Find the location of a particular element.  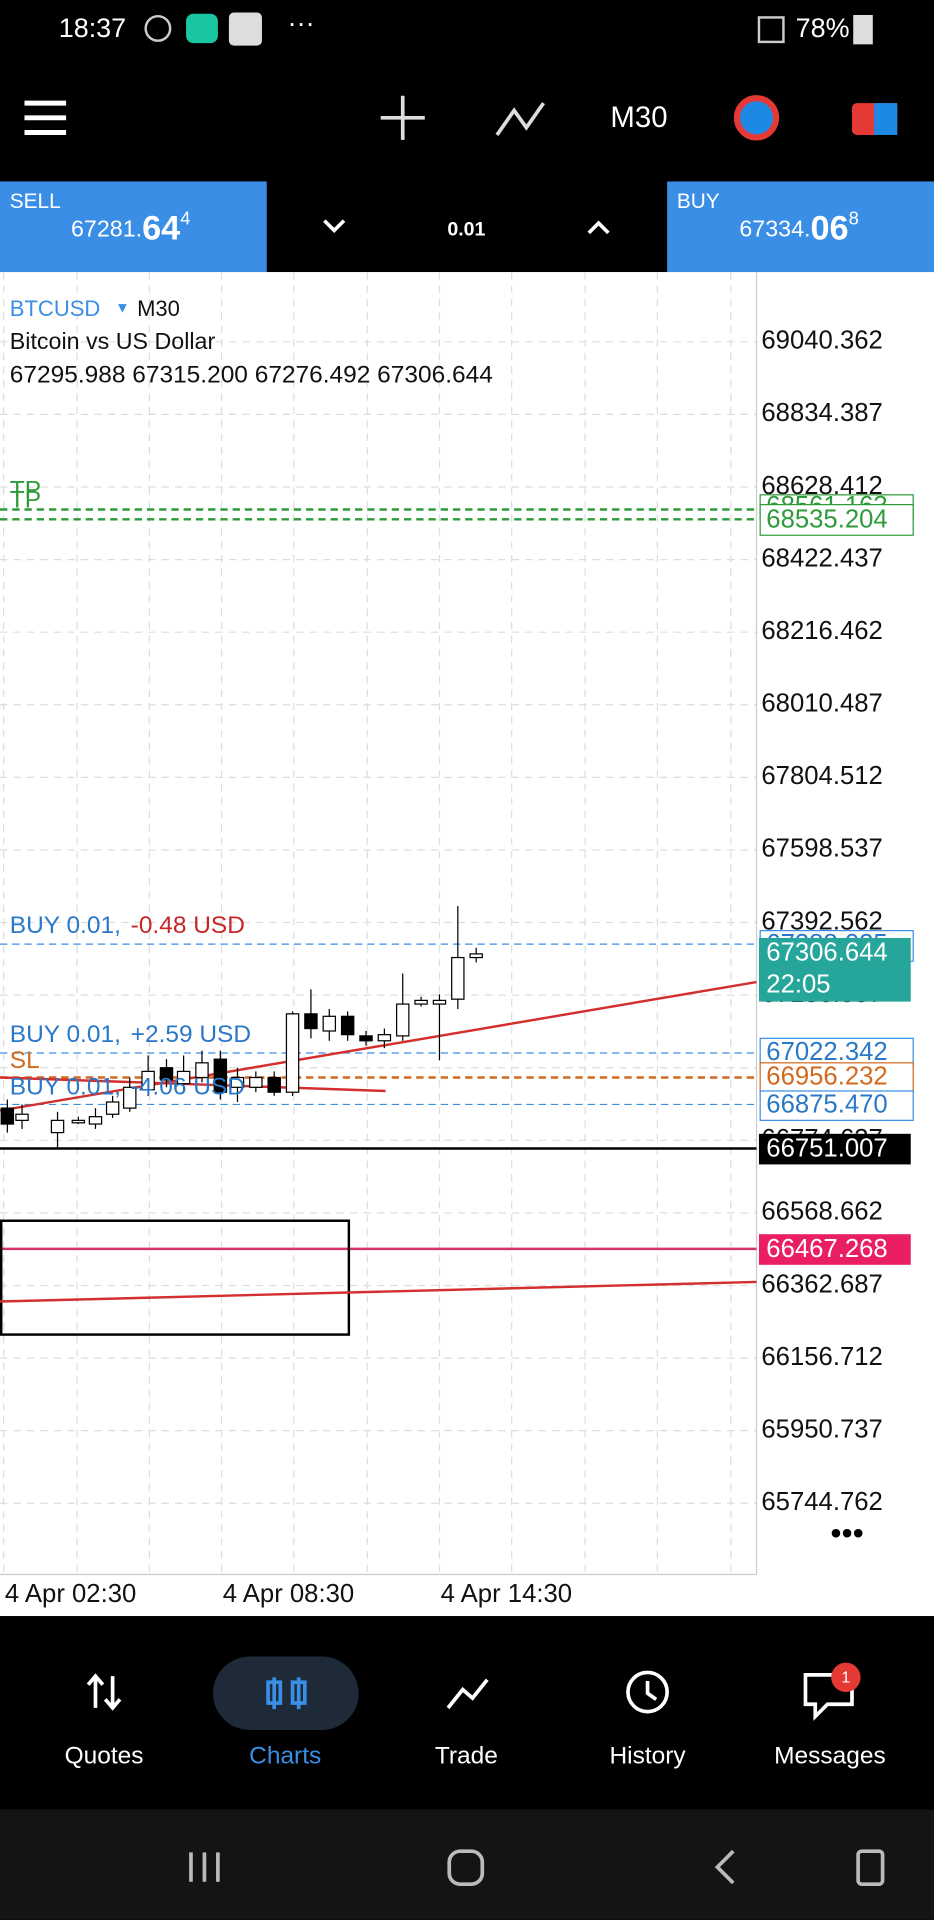

tab-label: Charts is located at coordinates (285, 1755).